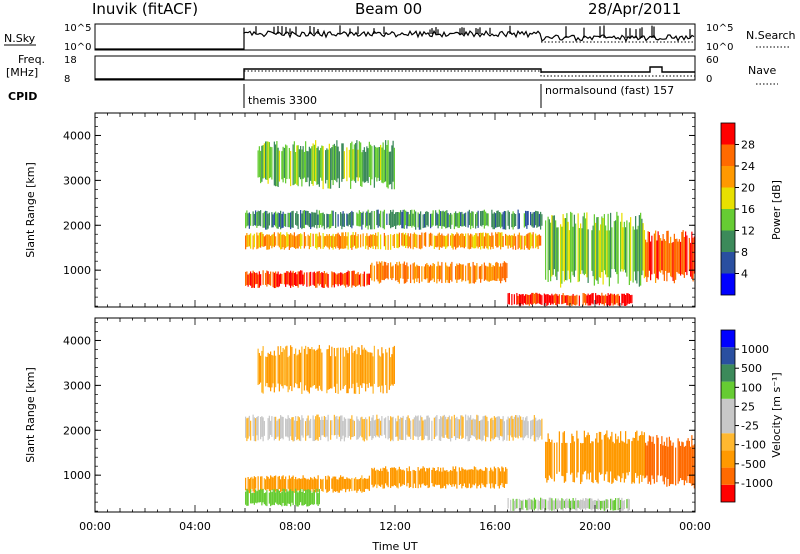  Describe the element at coordinates (77, 340) in the screenshot. I see `y-tick-label: 4000` at that location.